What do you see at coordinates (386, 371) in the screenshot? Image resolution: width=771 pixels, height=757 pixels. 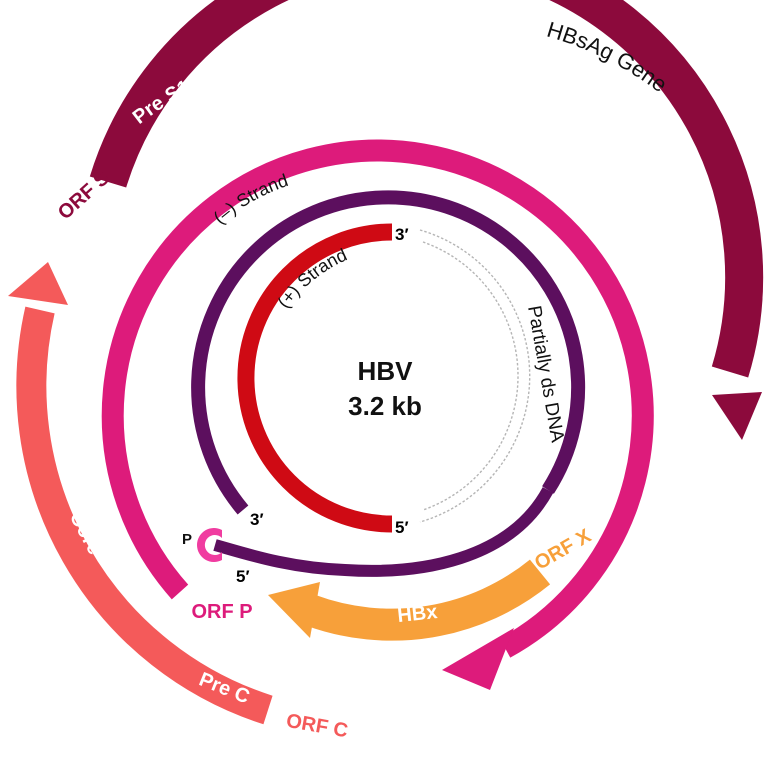 I see `center-title: HBV` at bounding box center [386, 371].